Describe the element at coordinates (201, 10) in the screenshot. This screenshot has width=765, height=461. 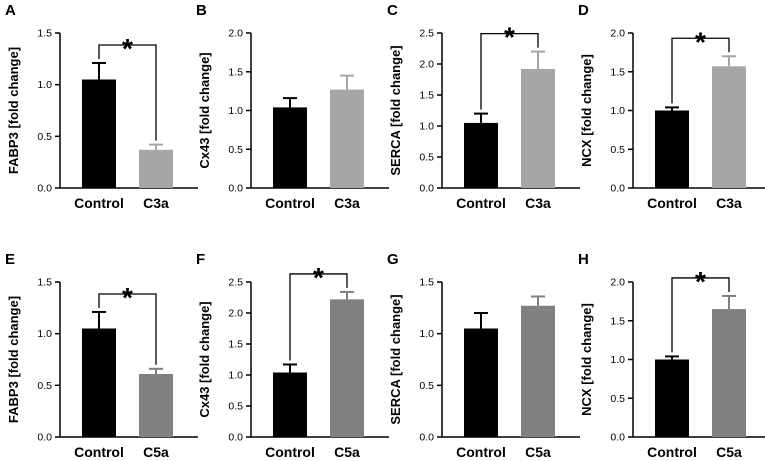
I see `panel-letter: B` at that location.